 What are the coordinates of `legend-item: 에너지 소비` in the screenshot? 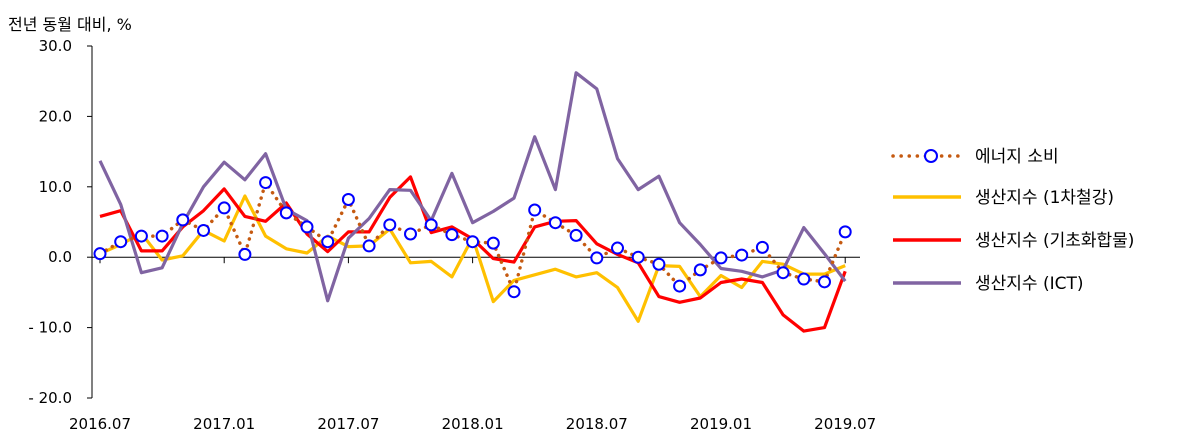 It's located at (975, 157).